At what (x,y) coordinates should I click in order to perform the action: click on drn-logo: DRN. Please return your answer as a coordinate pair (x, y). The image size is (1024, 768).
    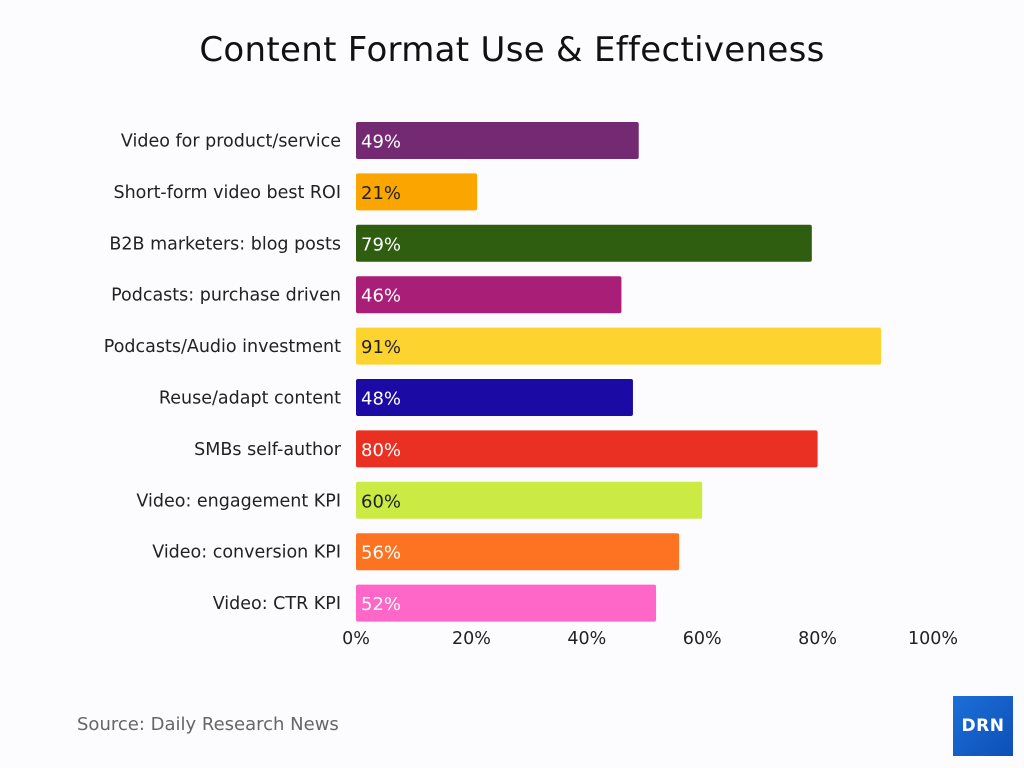
    Looking at the image, I should click on (983, 726).